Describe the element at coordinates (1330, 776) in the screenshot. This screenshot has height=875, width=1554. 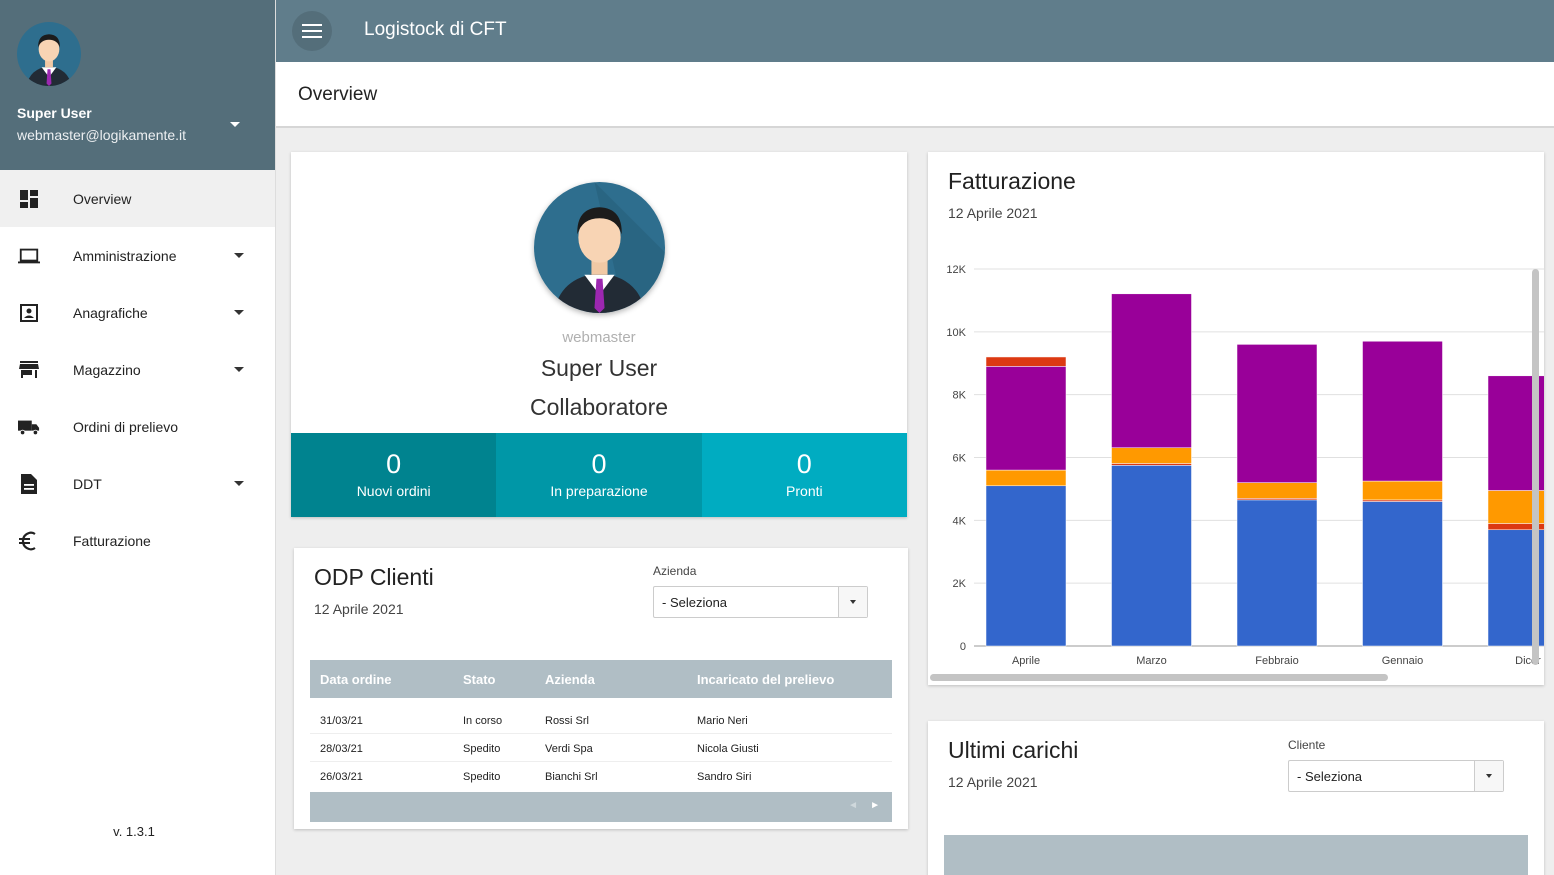
I see `cliente-select-value: - Seleziona` at that location.